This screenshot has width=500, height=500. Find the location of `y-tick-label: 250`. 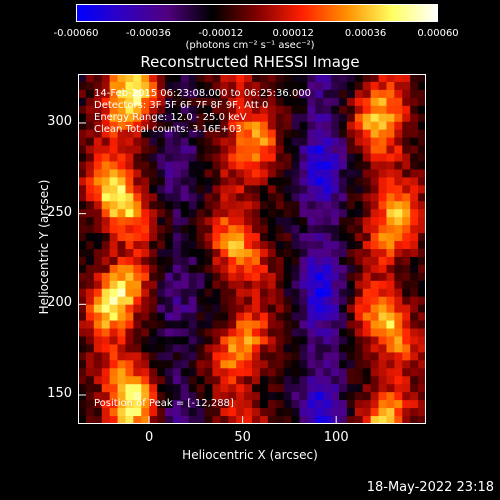

y-tick-label: 250 is located at coordinates (59, 212).